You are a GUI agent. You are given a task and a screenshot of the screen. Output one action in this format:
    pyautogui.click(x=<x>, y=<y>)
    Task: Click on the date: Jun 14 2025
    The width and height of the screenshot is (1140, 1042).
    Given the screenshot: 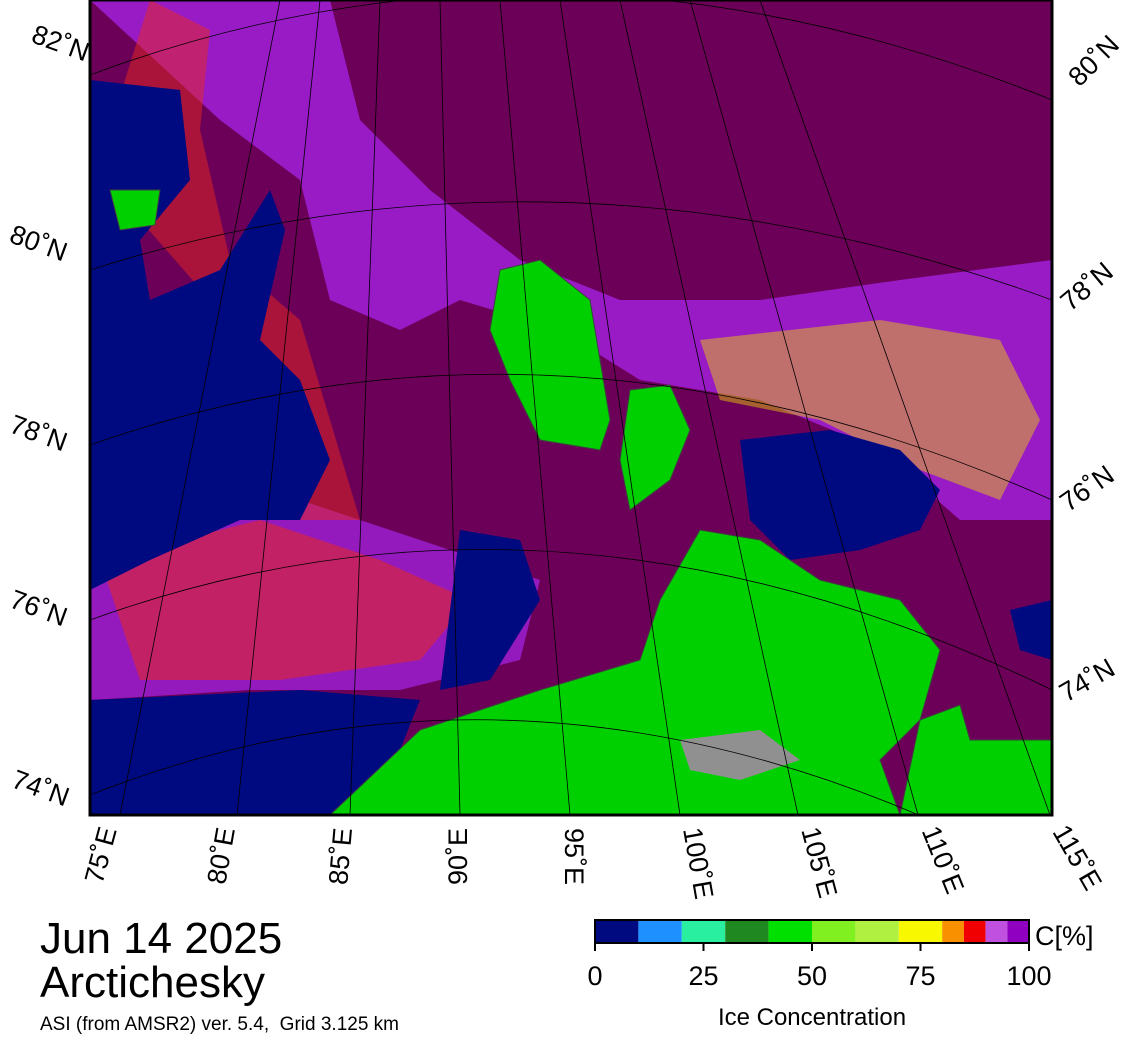 What is the action you would take?
    pyautogui.click(x=161, y=938)
    